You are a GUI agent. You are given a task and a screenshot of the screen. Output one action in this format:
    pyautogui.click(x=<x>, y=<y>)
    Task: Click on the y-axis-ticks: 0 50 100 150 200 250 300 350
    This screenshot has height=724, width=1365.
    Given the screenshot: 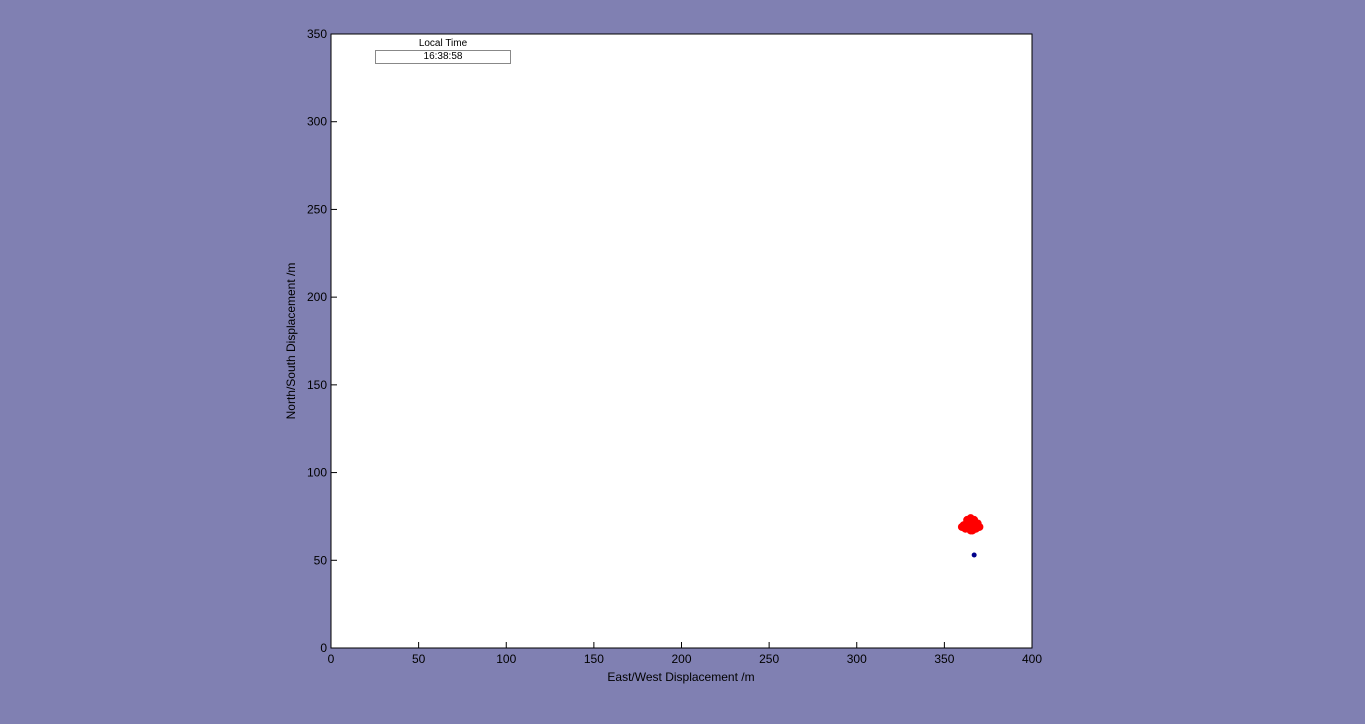 What is the action you would take?
    pyautogui.click(x=322, y=341)
    